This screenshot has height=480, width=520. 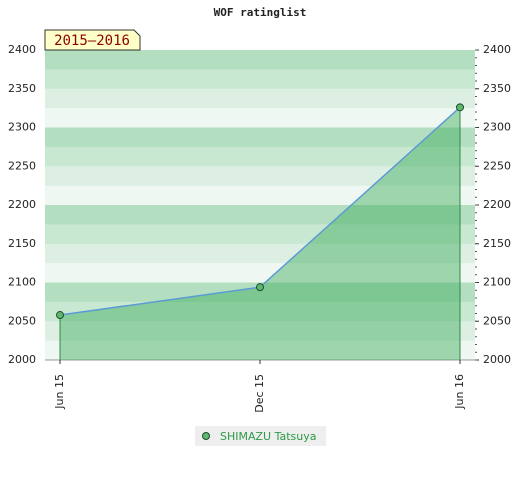 What do you see at coordinates (268, 436) in the screenshot?
I see `legend-label: SHIMAZU Tatsuya` at bounding box center [268, 436].